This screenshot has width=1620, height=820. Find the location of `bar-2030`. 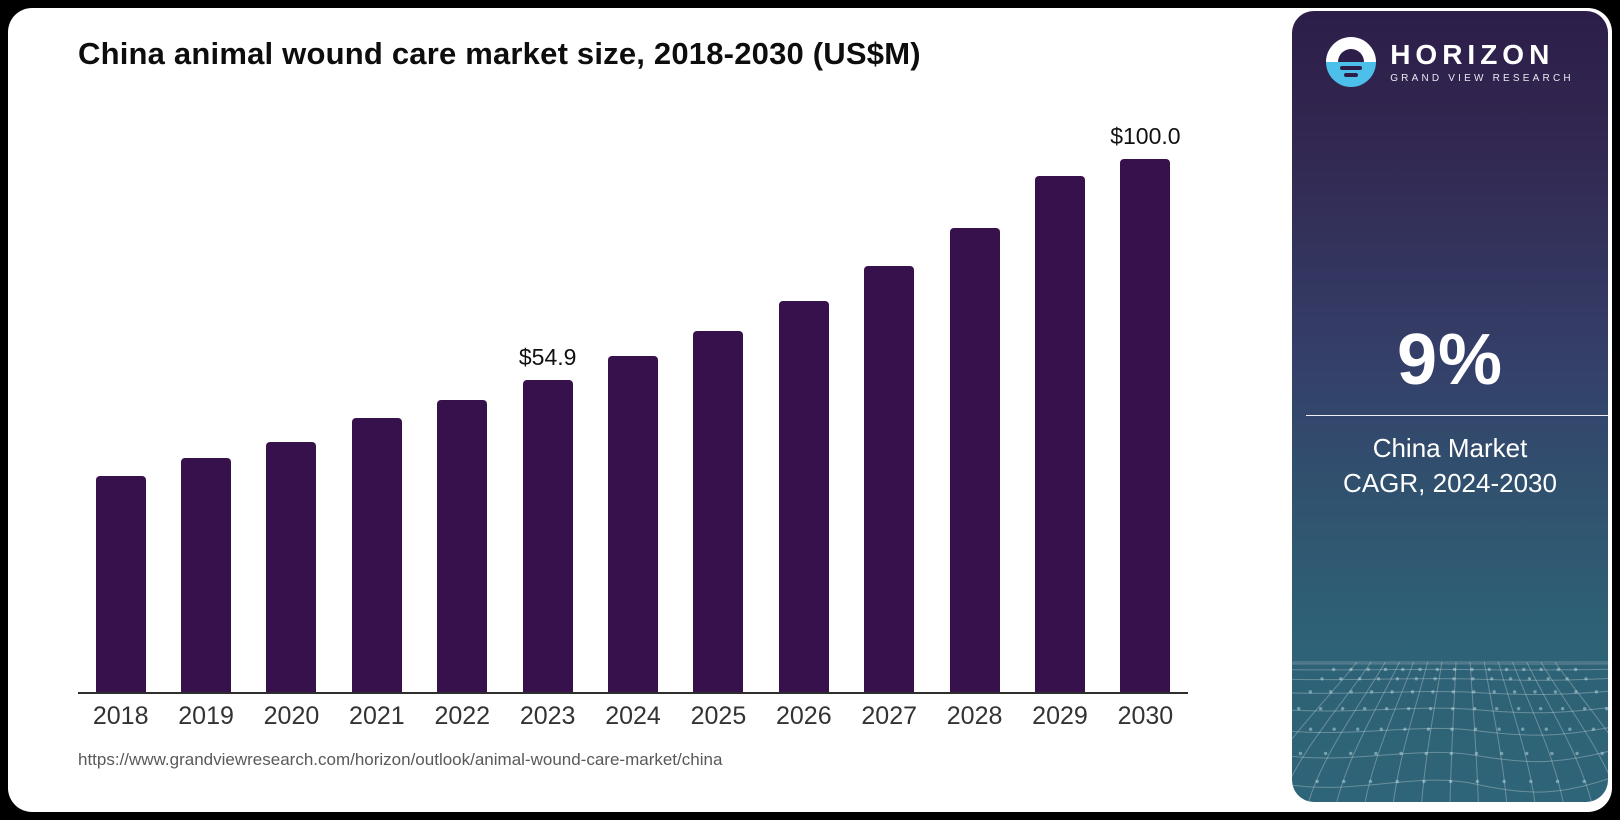

bar-2030 is located at coordinates (1145, 425).